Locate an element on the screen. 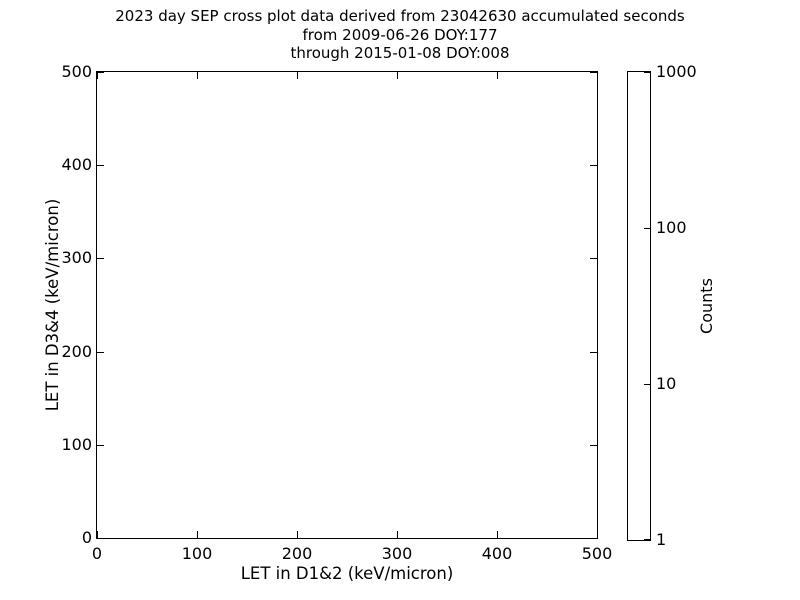 The image size is (800, 600). y-tick-label: 500 is located at coordinates (76, 71).